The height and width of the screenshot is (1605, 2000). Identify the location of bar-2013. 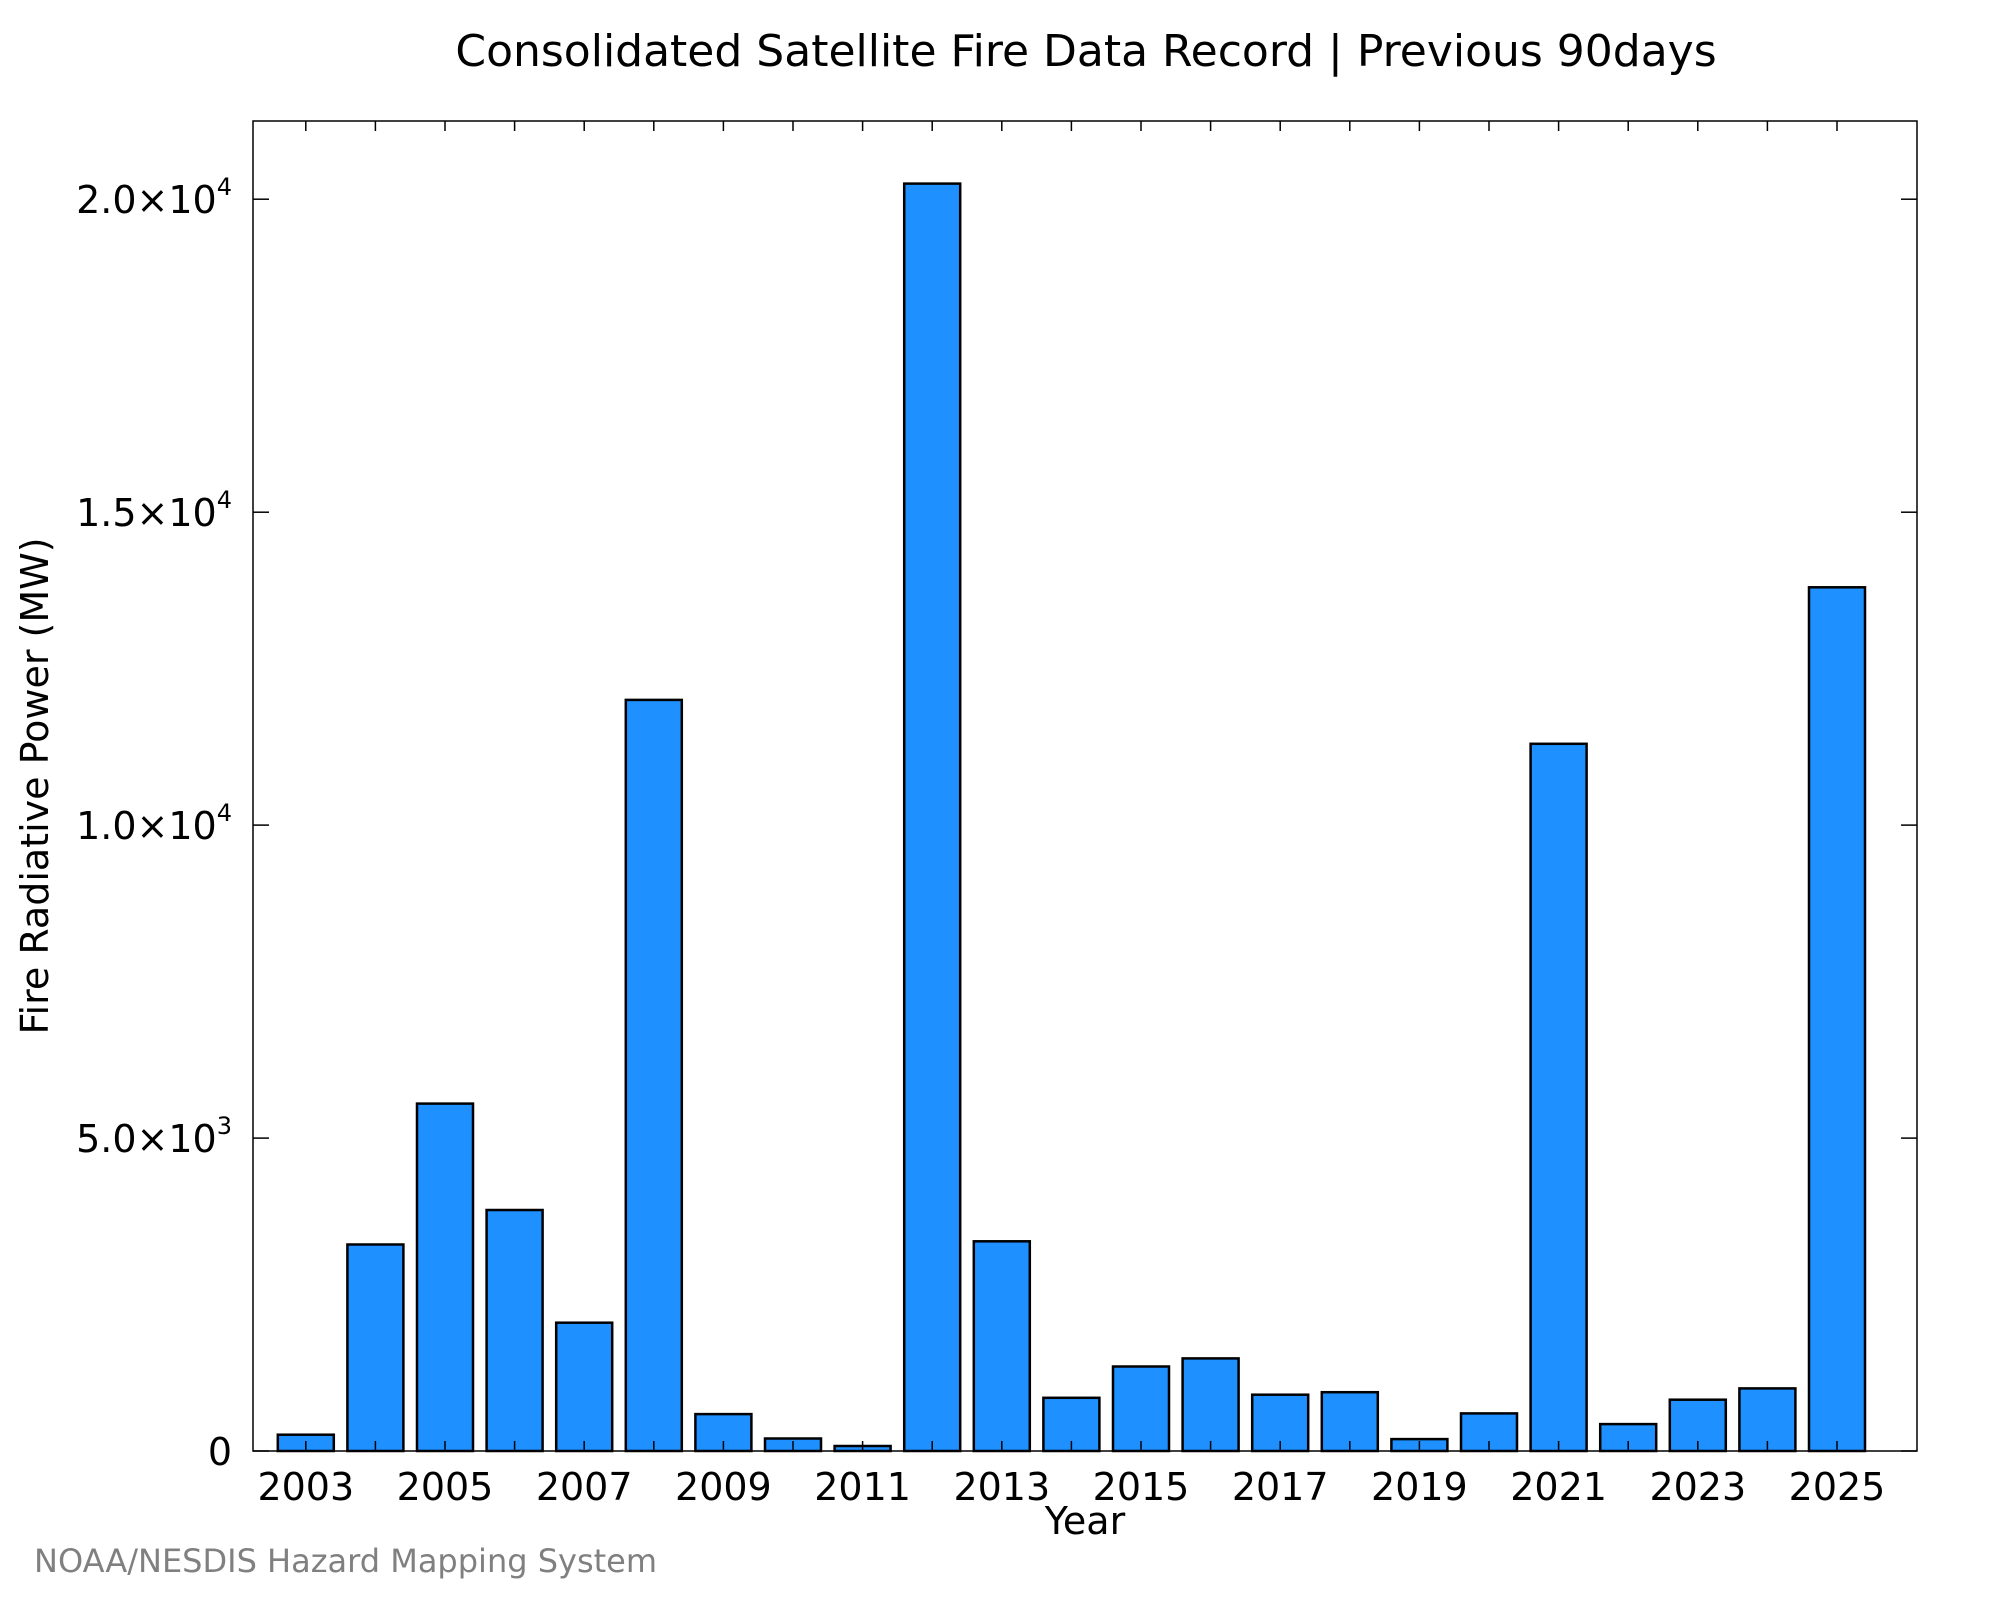
(1002, 1346).